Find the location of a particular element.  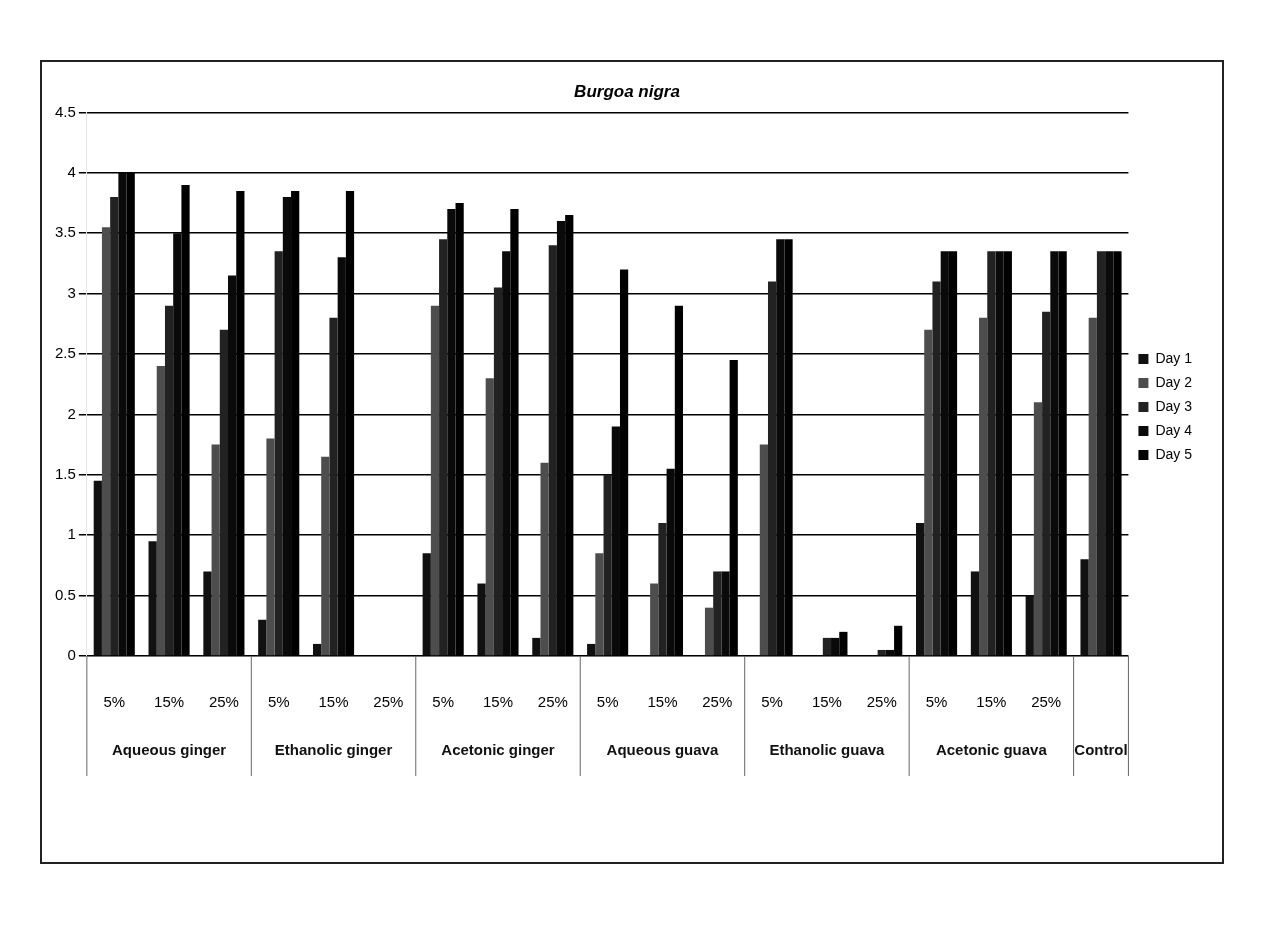

legend-label: Day 1 is located at coordinates (1174, 357).